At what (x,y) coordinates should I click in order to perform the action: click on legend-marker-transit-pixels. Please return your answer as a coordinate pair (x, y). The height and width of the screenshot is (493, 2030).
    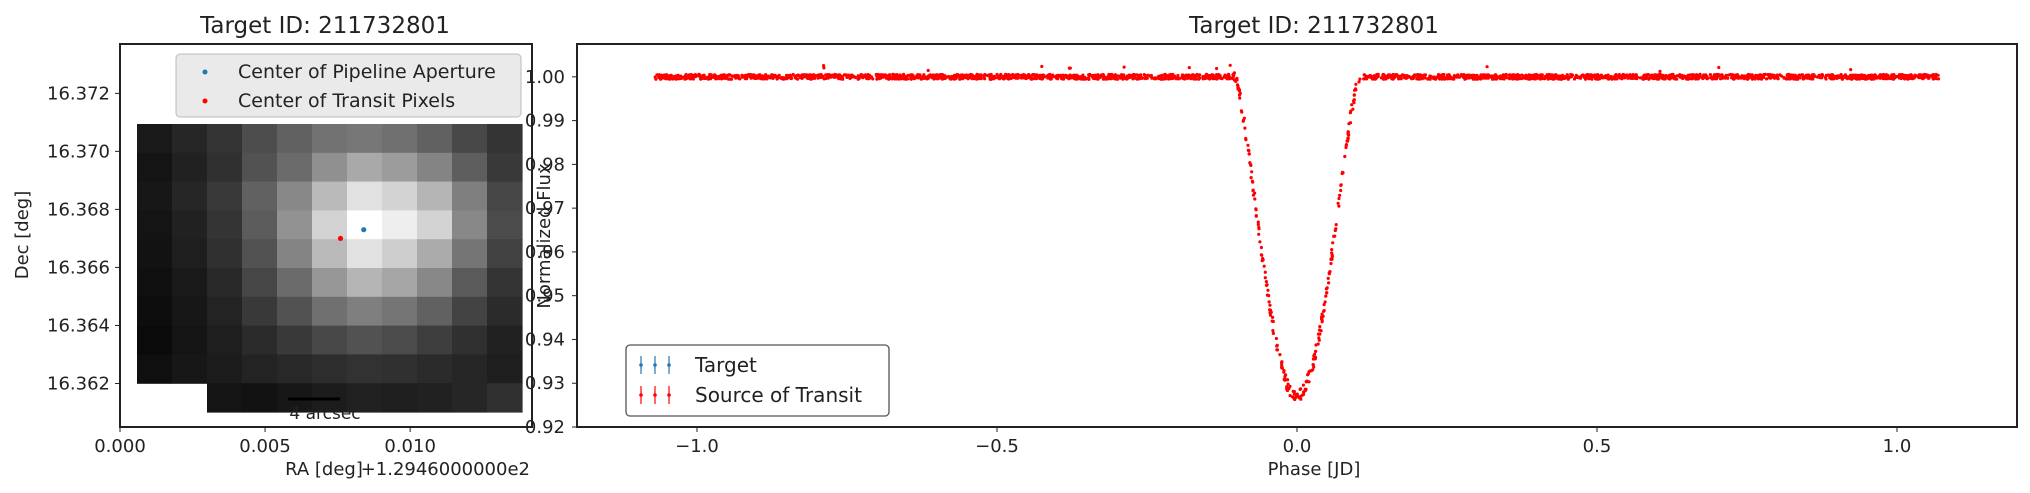
    Looking at the image, I should click on (205, 101).